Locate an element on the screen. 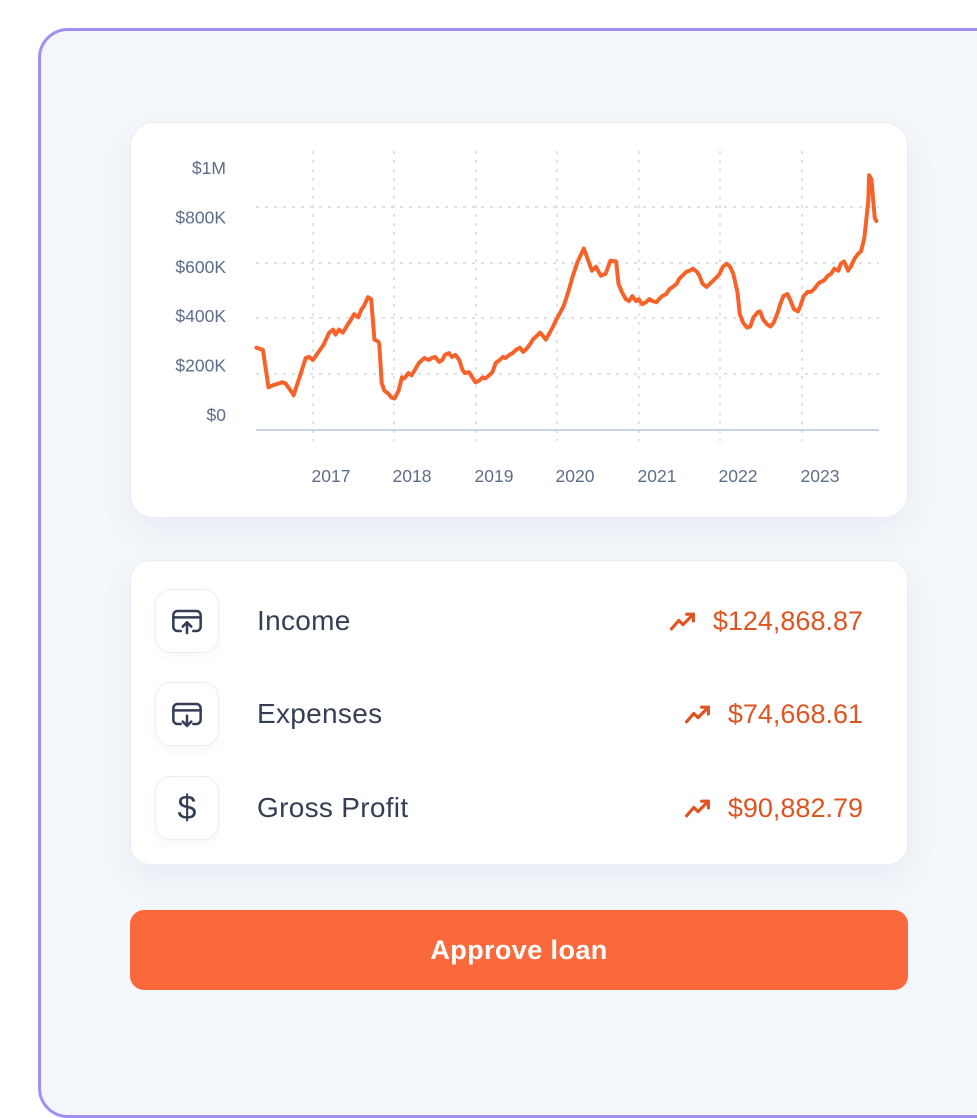 The image size is (977, 1118). y-axis-tick-label: $600K is located at coordinates (200, 267).